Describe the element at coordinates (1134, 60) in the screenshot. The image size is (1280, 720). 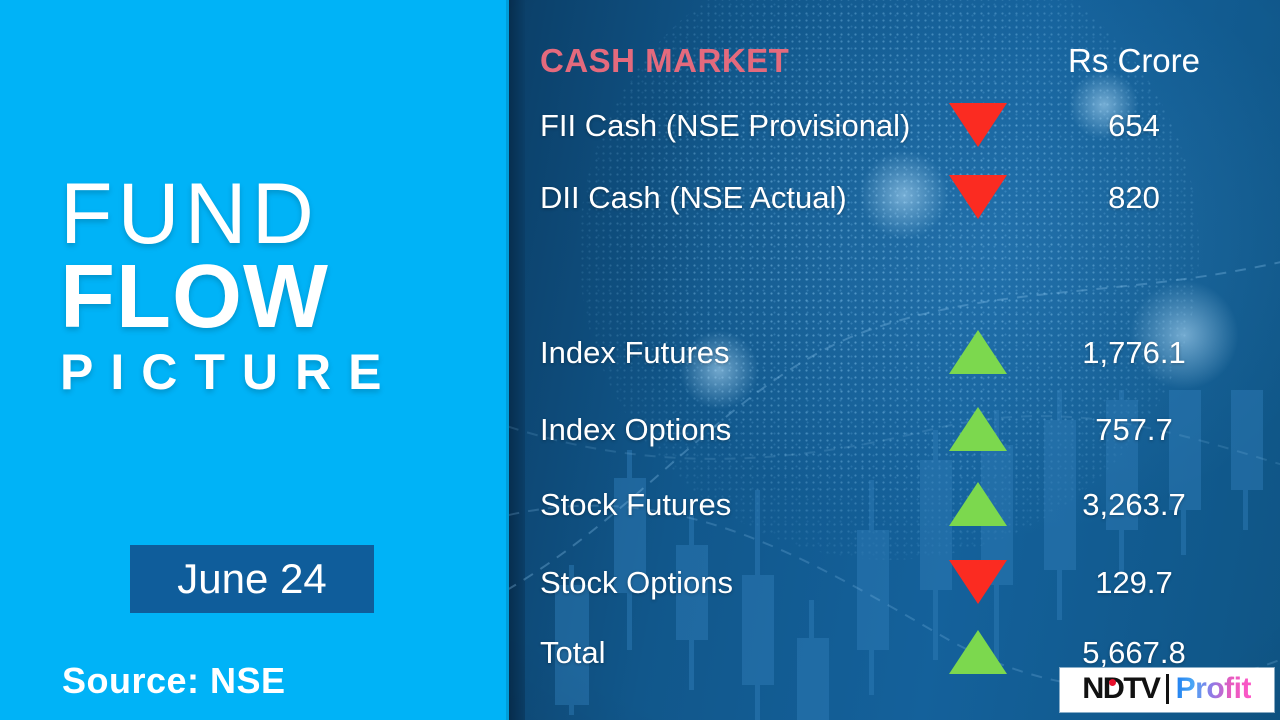
I see `table-header-unit: Rs Crore` at that location.